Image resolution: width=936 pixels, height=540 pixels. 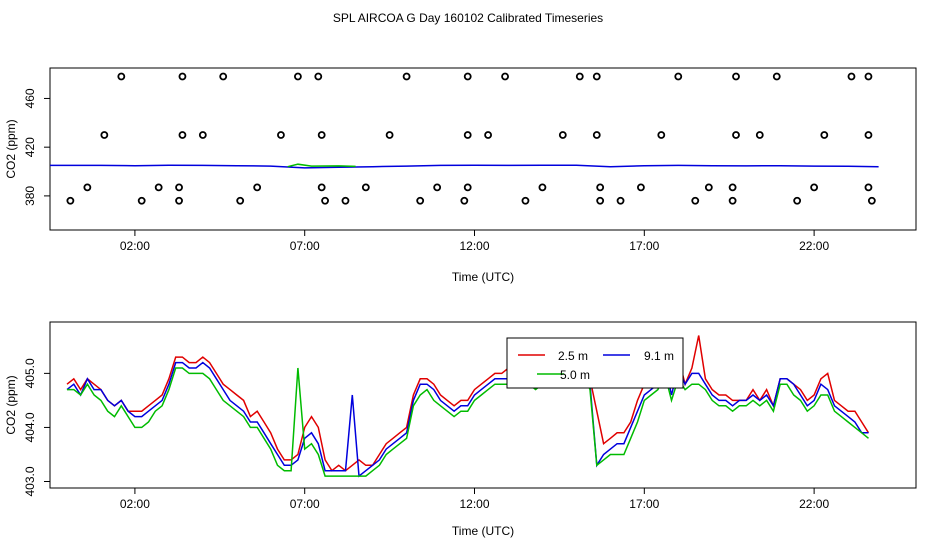 I want to click on y-tick-label: 403.0, so click(x=30, y=481).